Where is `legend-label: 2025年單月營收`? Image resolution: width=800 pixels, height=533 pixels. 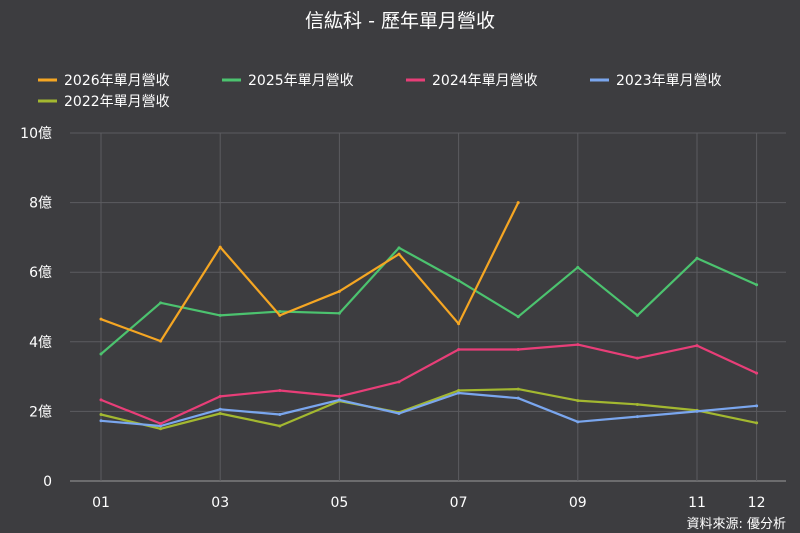 legend-label: 2025年單月營收 is located at coordinates (301, 81).